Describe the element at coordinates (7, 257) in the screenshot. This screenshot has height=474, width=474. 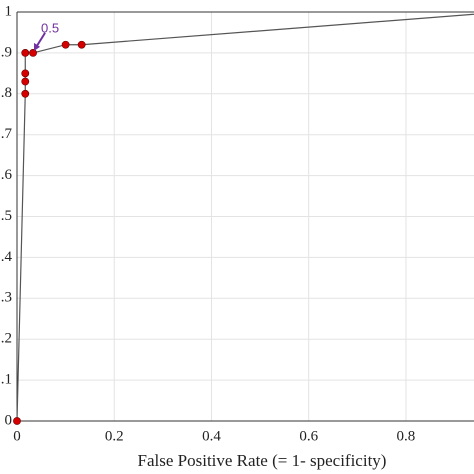
I see `y-tick-label: .4` at that location.